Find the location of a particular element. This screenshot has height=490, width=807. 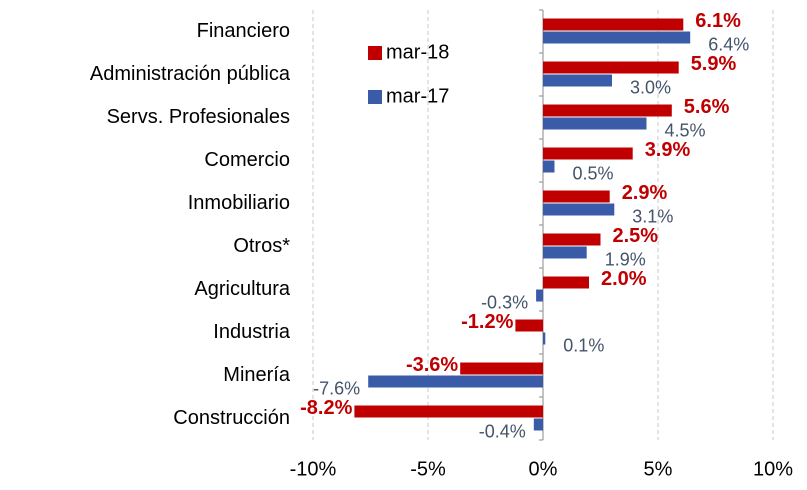

x-tick-label: 10% is located at coordinates (773, 469).